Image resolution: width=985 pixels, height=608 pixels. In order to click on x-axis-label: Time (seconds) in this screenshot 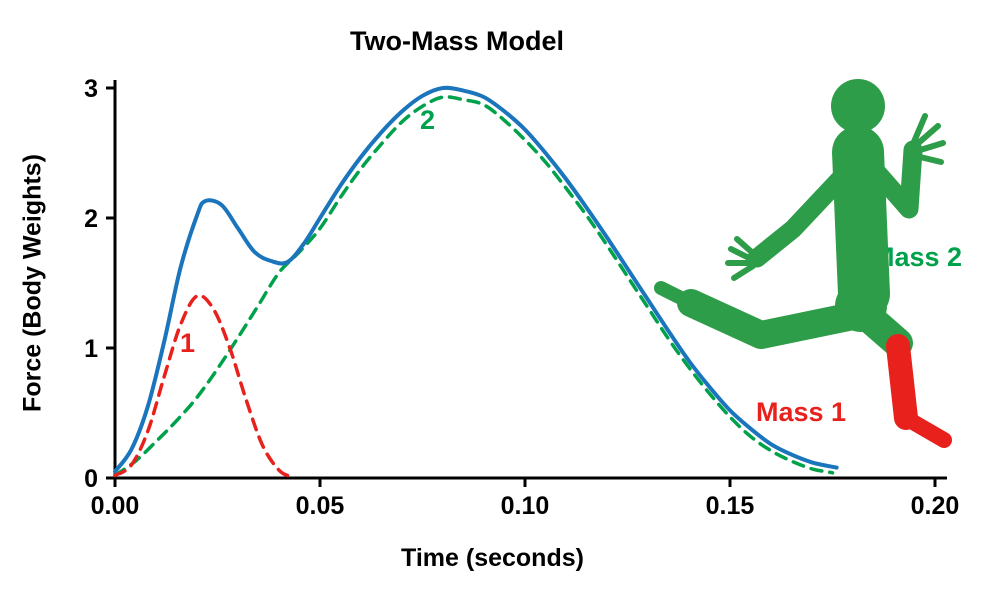, I will do `click(492, 558)`.